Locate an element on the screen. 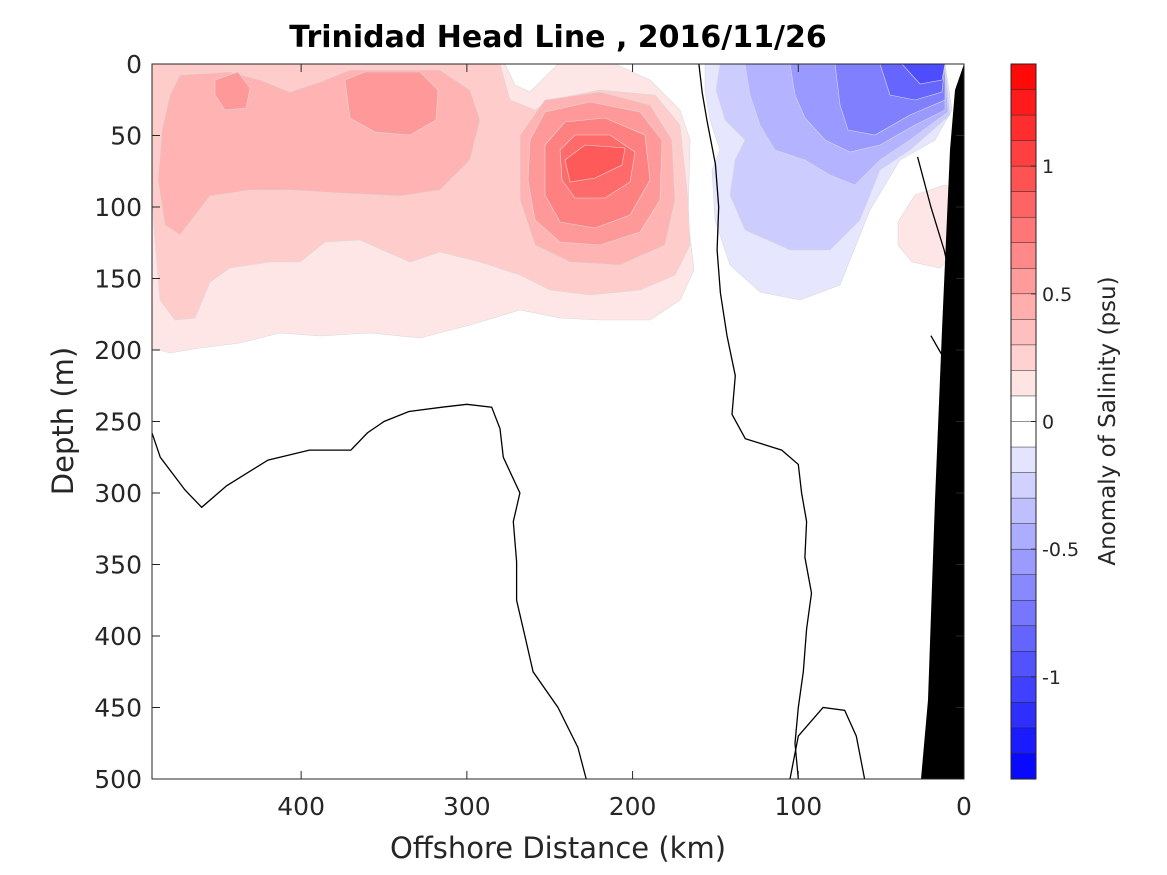  x-tick-label: 100 is located at coordinates (798, 806).